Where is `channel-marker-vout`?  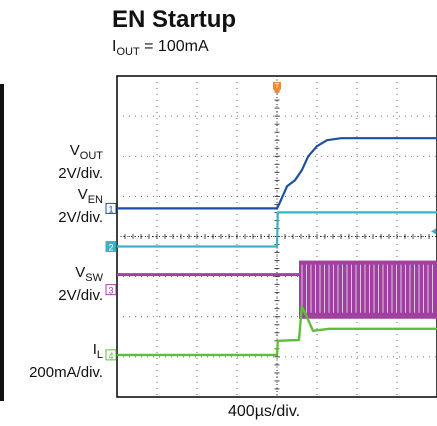 channel-marker-vout is located at coordinates (111, 208).